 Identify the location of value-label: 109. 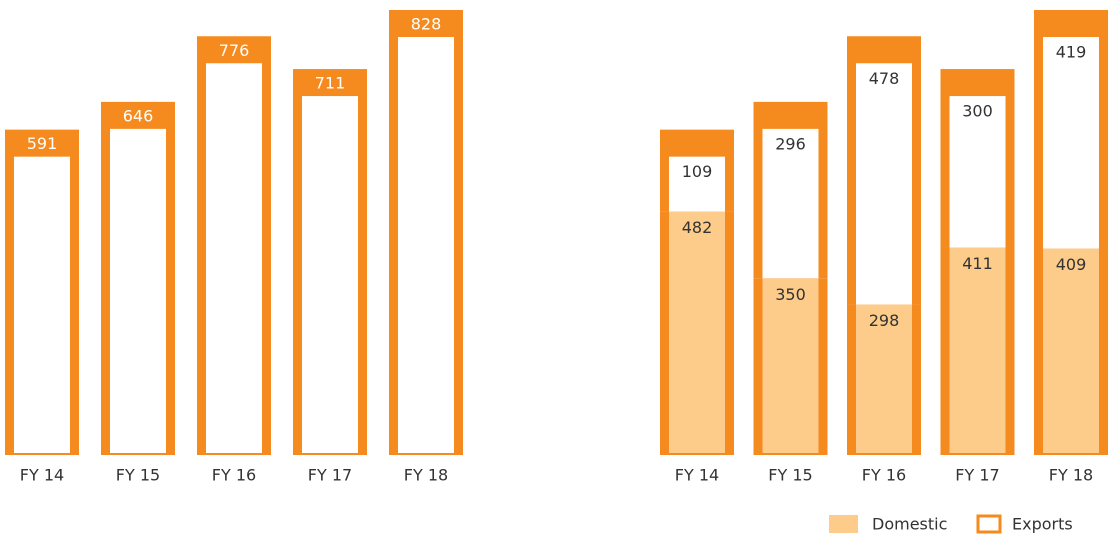
(697, 171).